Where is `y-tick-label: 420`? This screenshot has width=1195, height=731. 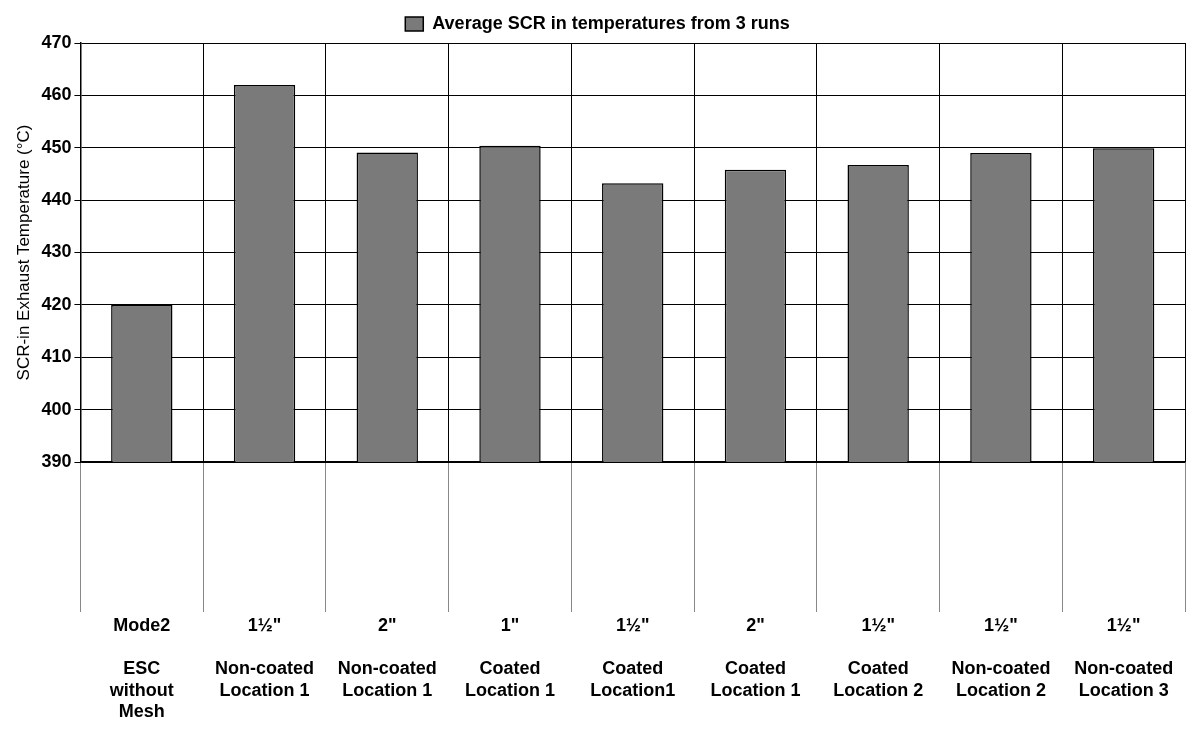 y-tick-label: 420 is located at coordinates (56, 303).